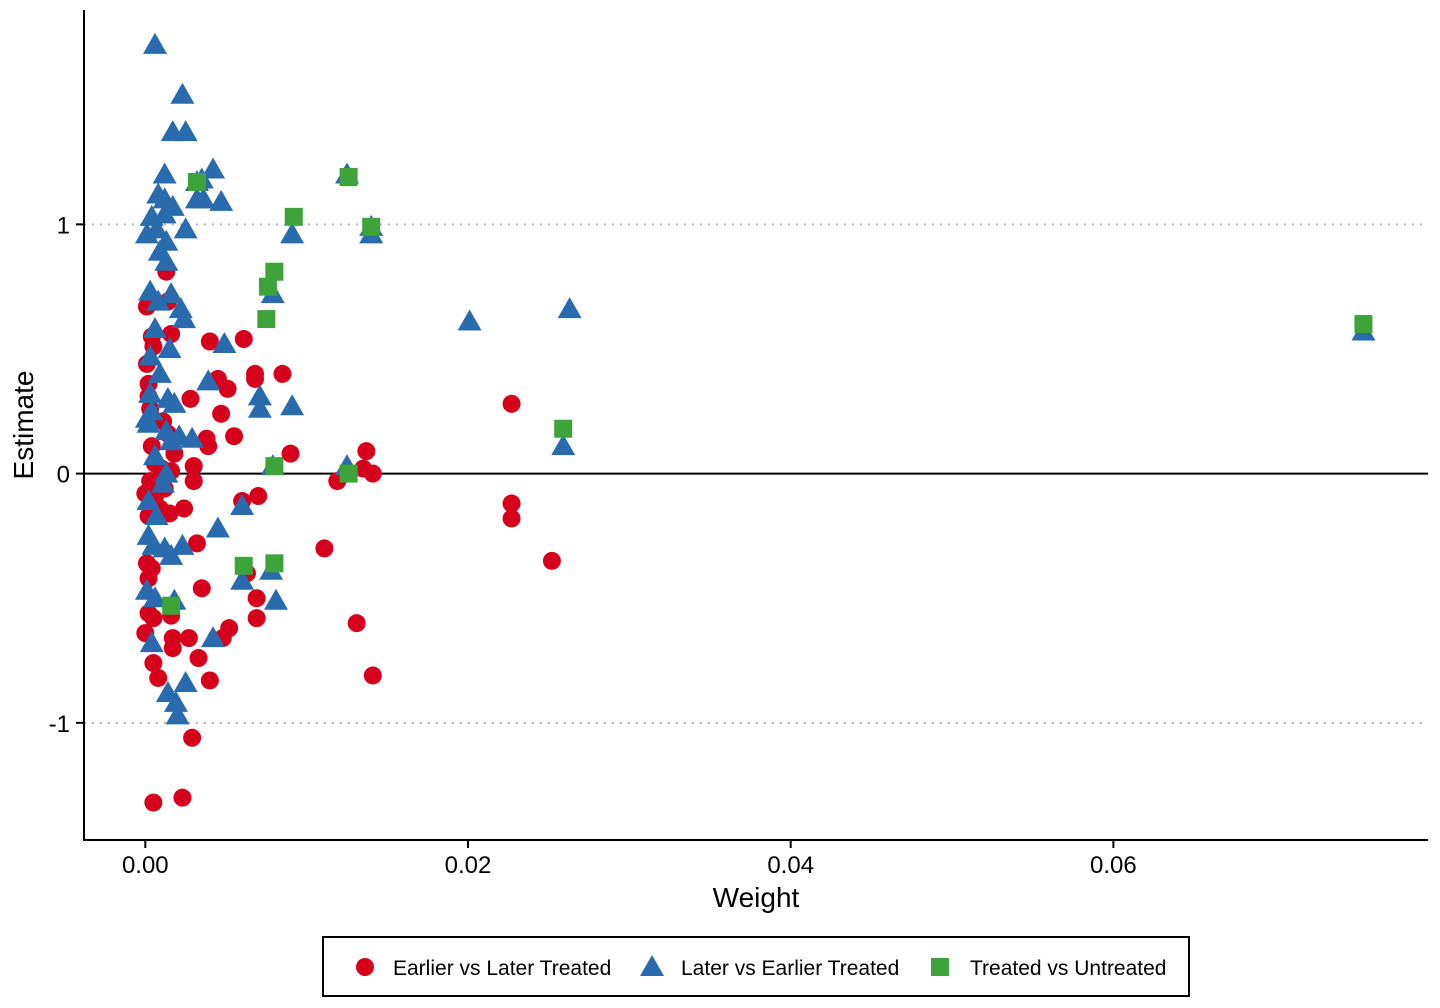 The width and height of the screenshot is (1440, 1008). I want to click on legend-label-earlier: Earlier vs Later Treated, so click(502, 968).